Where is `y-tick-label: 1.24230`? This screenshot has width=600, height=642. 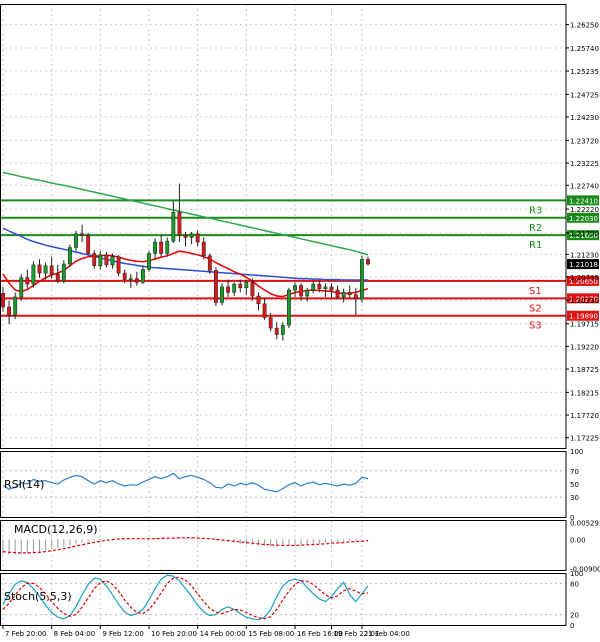
y-tick-label: 1.24230 is located at coordinates (584, 118).